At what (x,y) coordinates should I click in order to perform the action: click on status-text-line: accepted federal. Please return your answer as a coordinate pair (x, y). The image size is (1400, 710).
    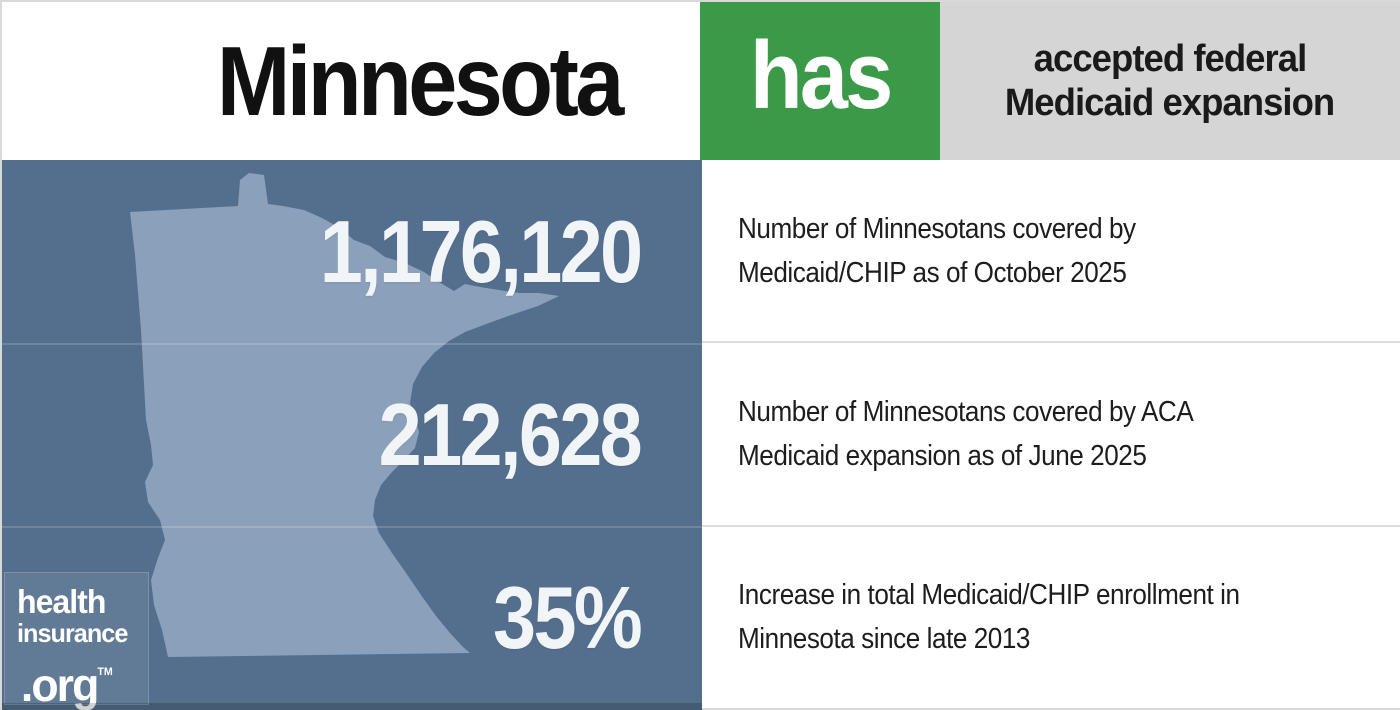
    Looking at the image, I should click on (1170, 59).